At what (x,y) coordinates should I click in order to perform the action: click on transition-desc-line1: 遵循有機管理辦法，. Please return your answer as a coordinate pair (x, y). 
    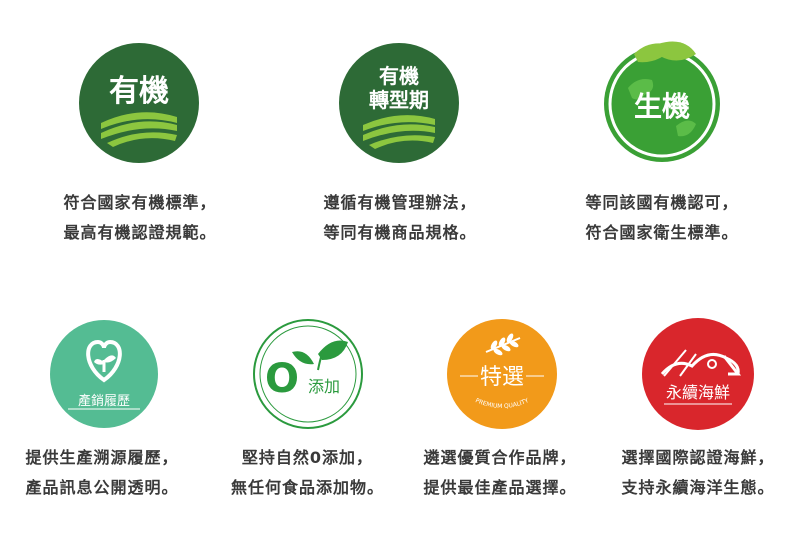
    Looking at the image, I should click on (400, 202).